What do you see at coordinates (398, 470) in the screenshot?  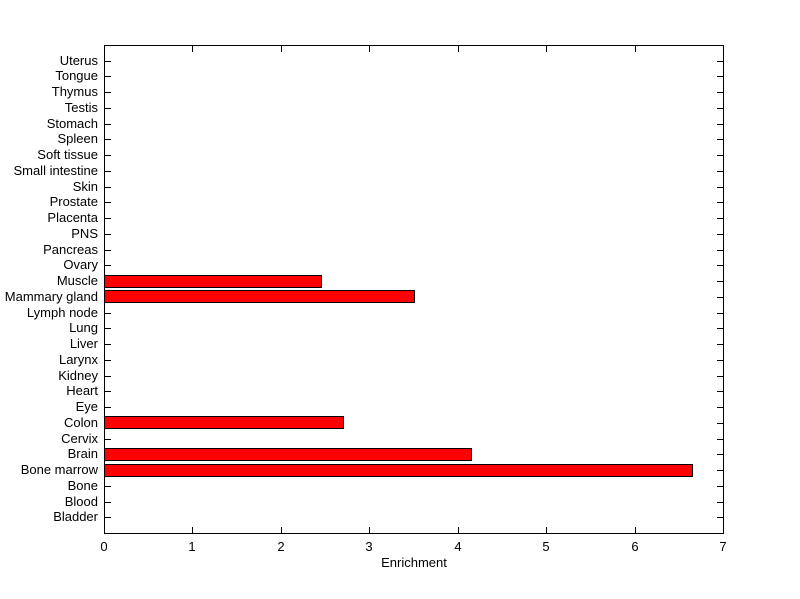 I see `bar-bone-marrow` at bounding box center [398, 470].